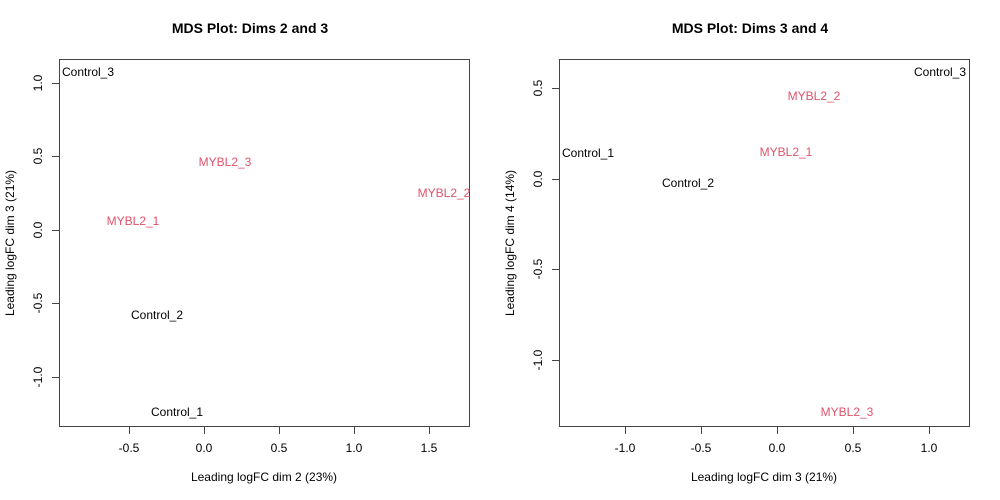  What do you see at coordinates (38, 83) in the screenshot?
I see `y-tick-label: 1.0` at bounding box center [38, 83].